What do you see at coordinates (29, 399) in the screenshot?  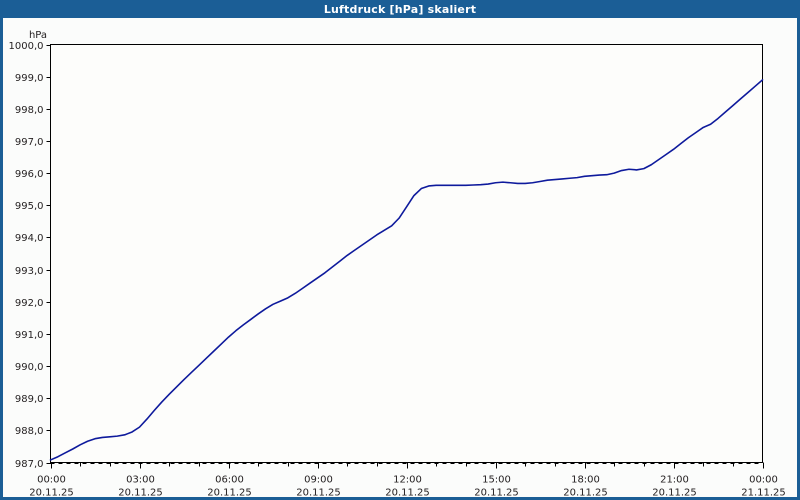 I see `y-axis-tick-label: 989,0` at bounding box center [29, 399].